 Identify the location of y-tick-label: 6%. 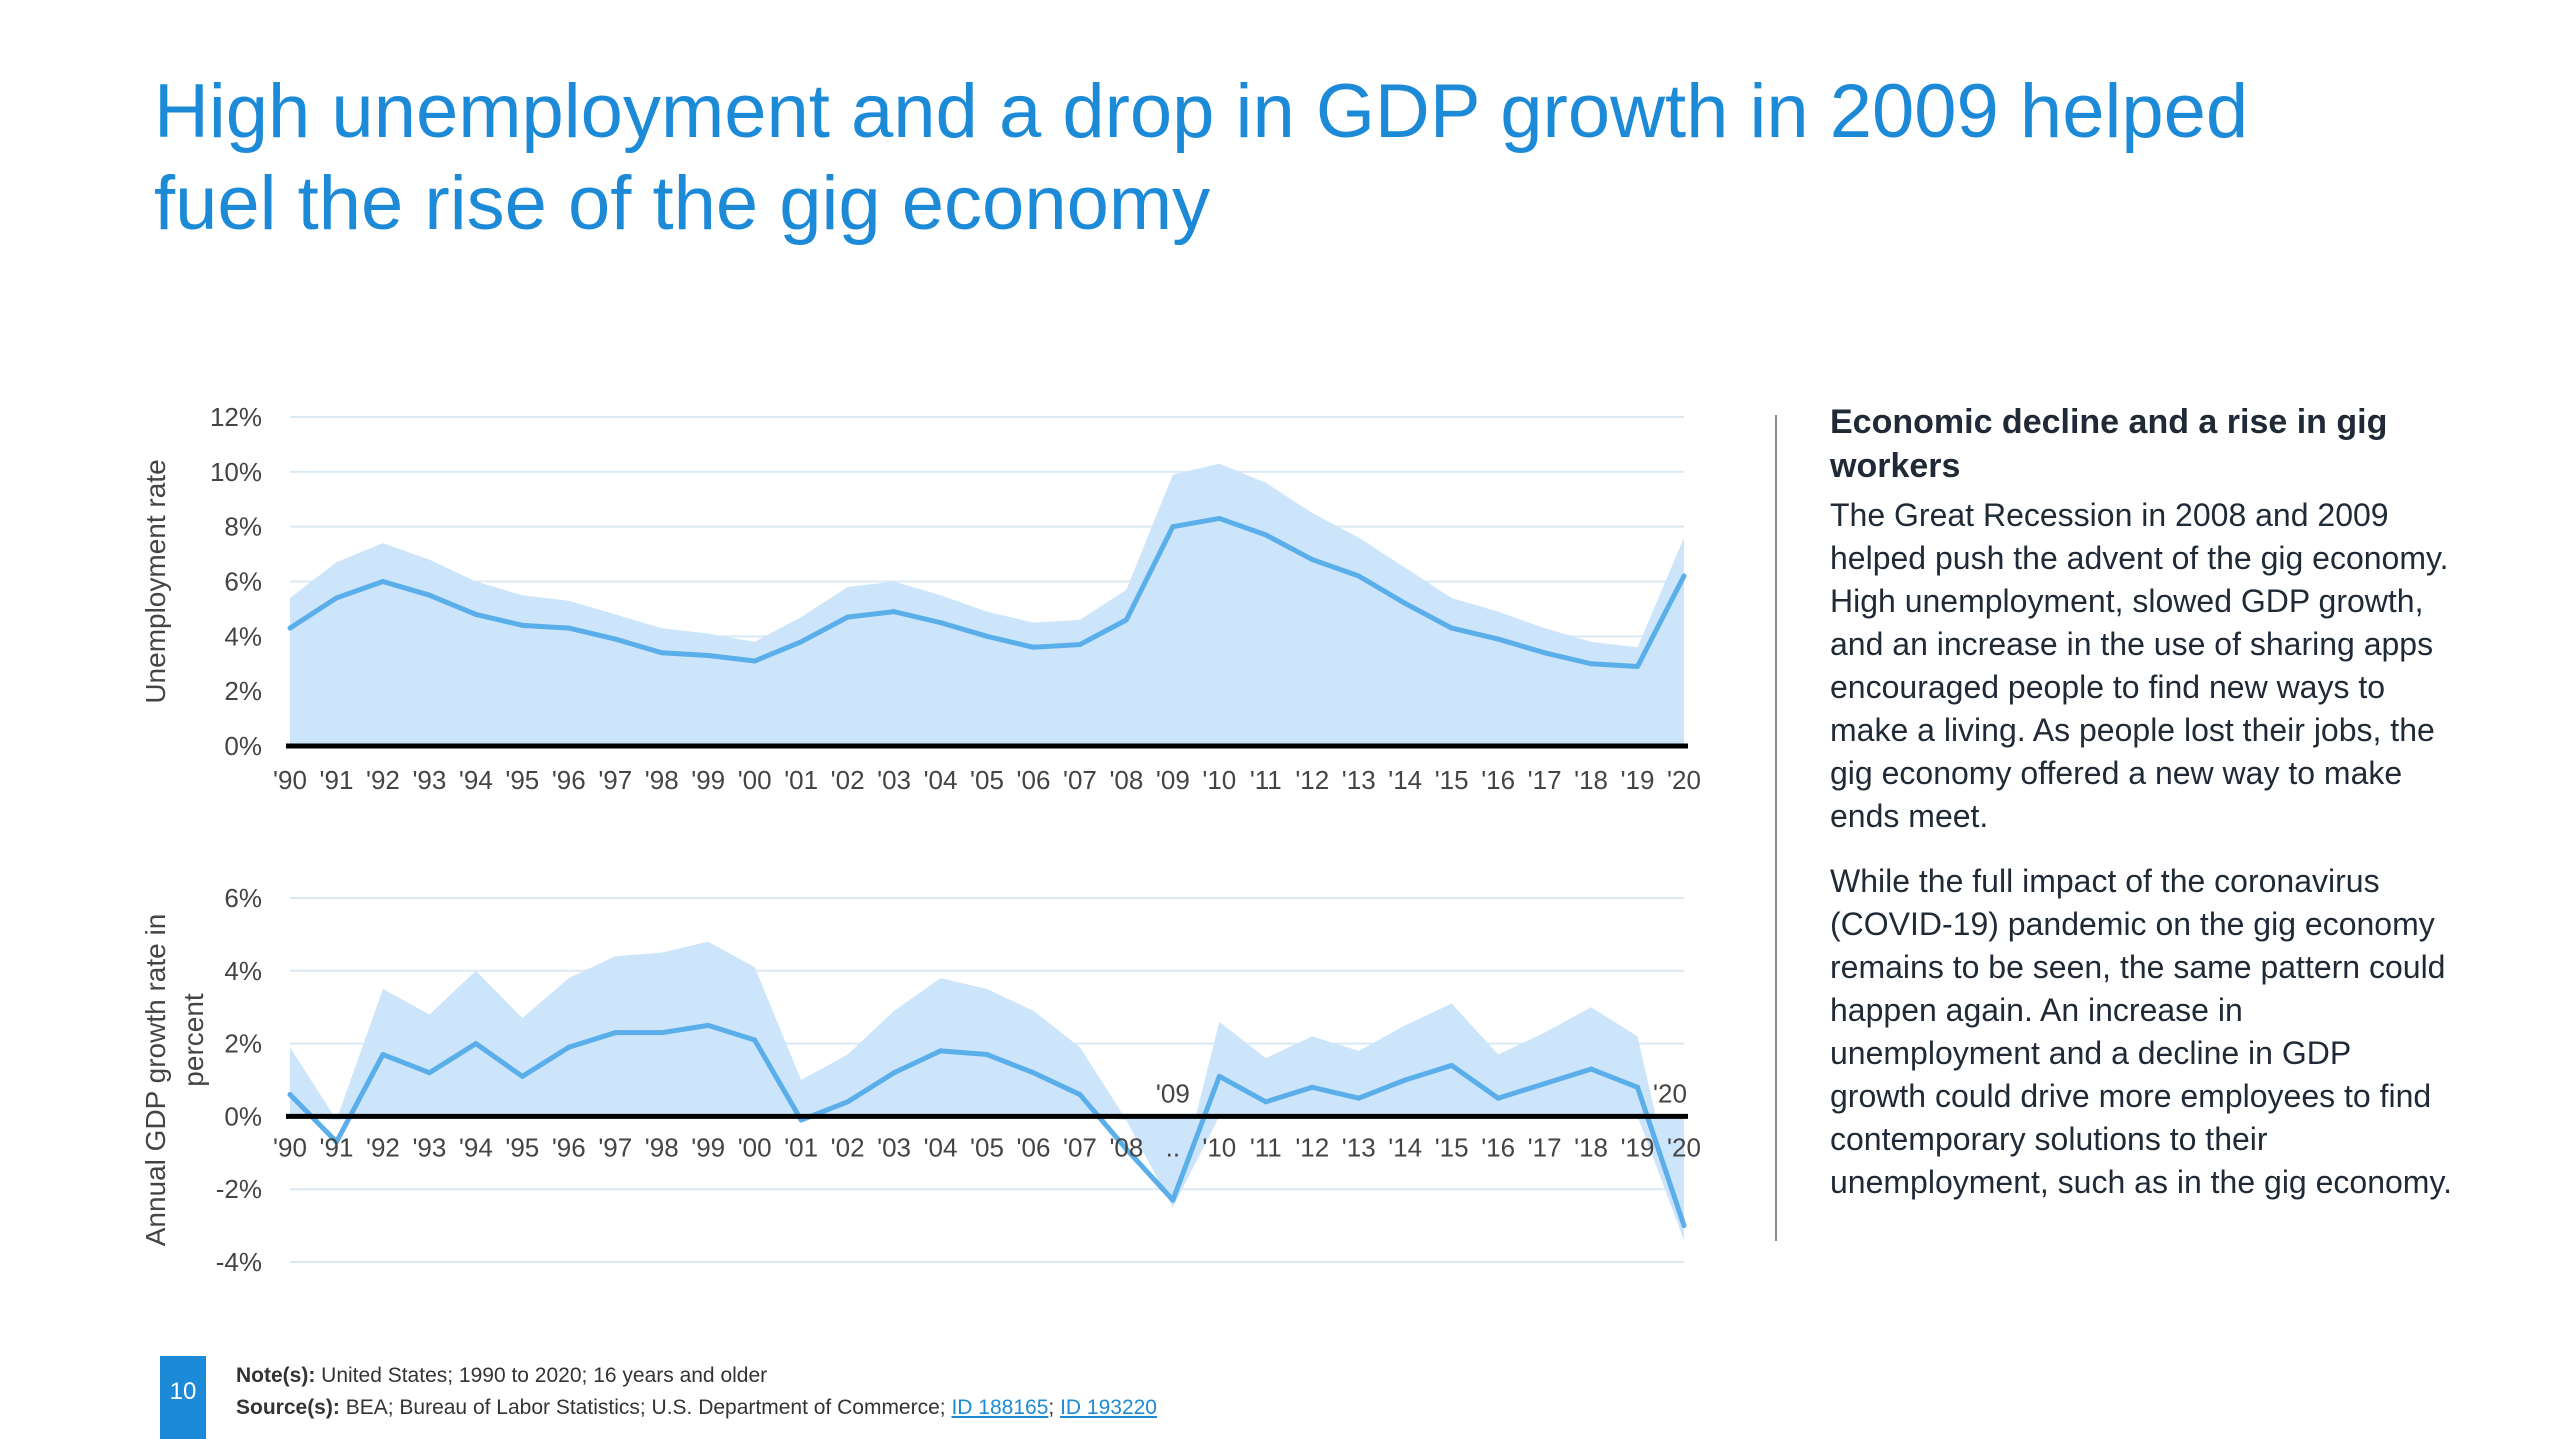
(243, 898).